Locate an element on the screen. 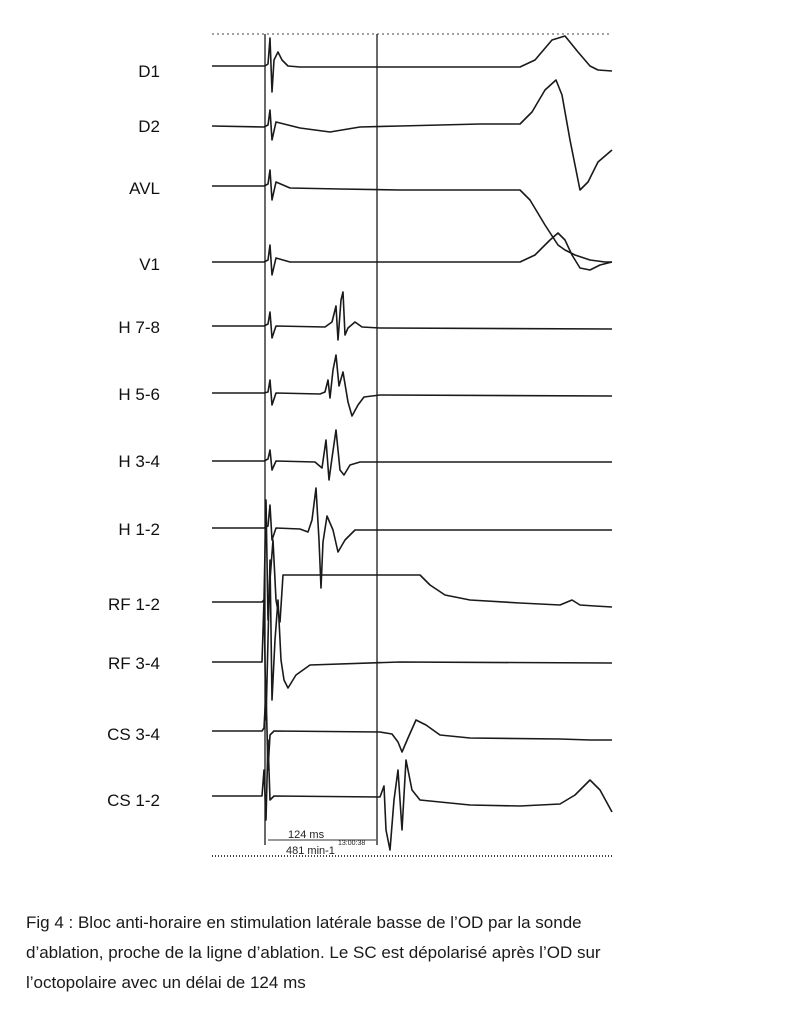 The height and width of the screenshot is (1024, 804). lead-label-v1: V1 is located at coordinates (149, 264).